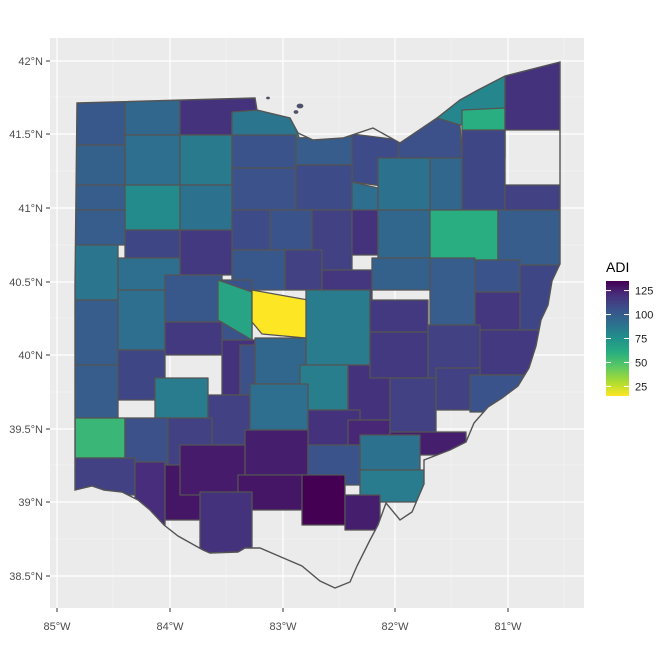 The width and height of the screenshot is (672, 672). I want to click on x-tick-label: 85°W, so click(57, 627).